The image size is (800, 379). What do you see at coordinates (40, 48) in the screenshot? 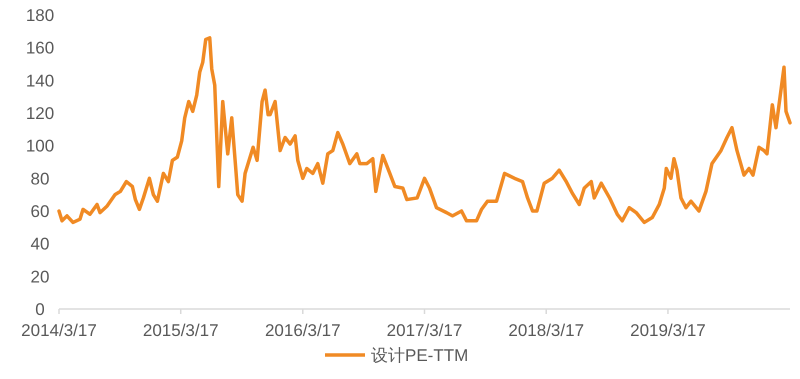
I see `y-tick-label: 160` at bounding box center [40, 48].